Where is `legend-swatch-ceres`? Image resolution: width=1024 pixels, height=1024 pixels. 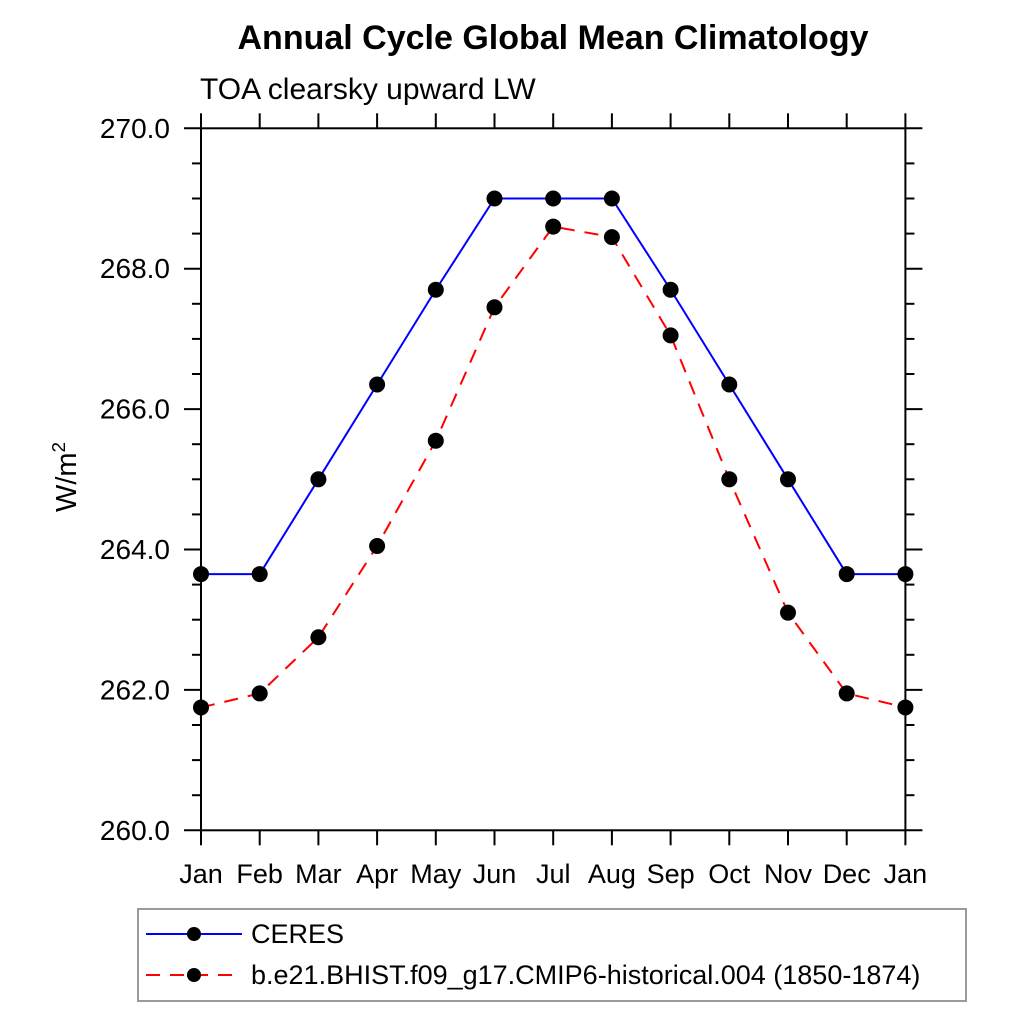
legend-swatch-ceres is located at coordinates (194, 934).